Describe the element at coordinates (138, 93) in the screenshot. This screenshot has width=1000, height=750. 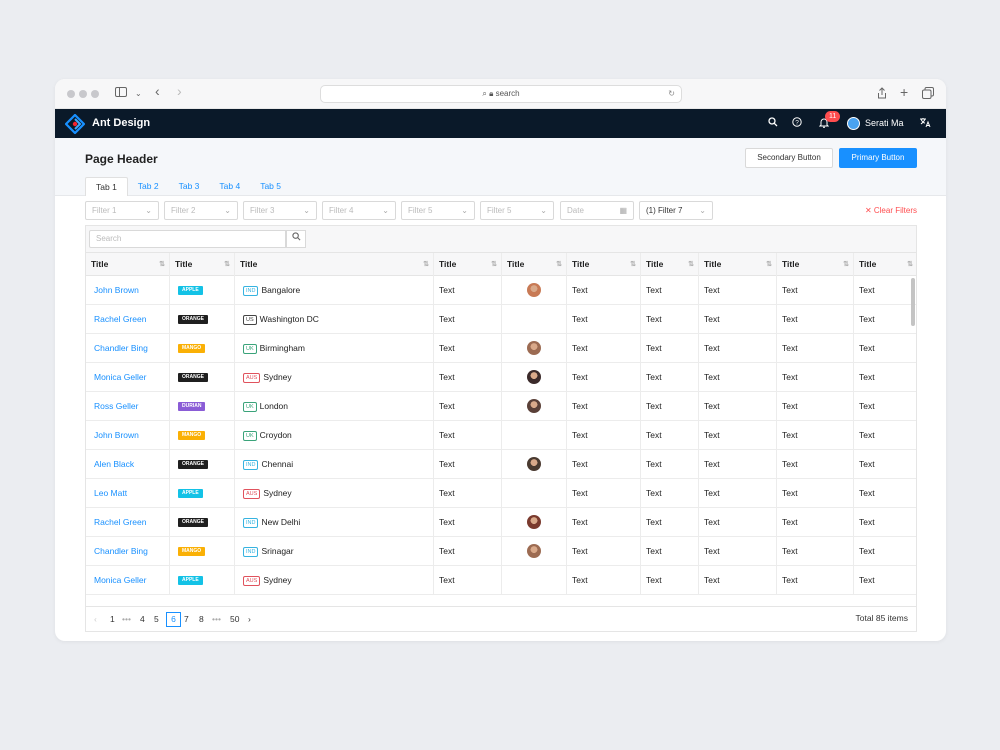
I see `chevron-down-icon: ⌄` at that location.